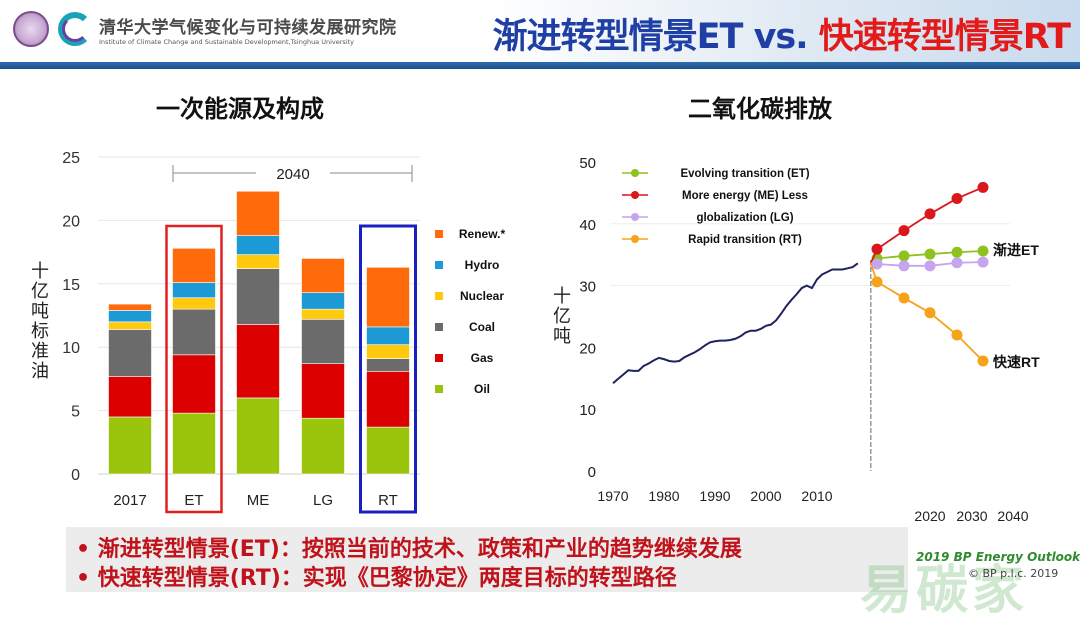 The width and height of the screenshot is (1080, 623). What do you see at coordinates (258, 213) in the screenshot?
I see `bar-segment-renew-ME` at bounding box center [258, 213].